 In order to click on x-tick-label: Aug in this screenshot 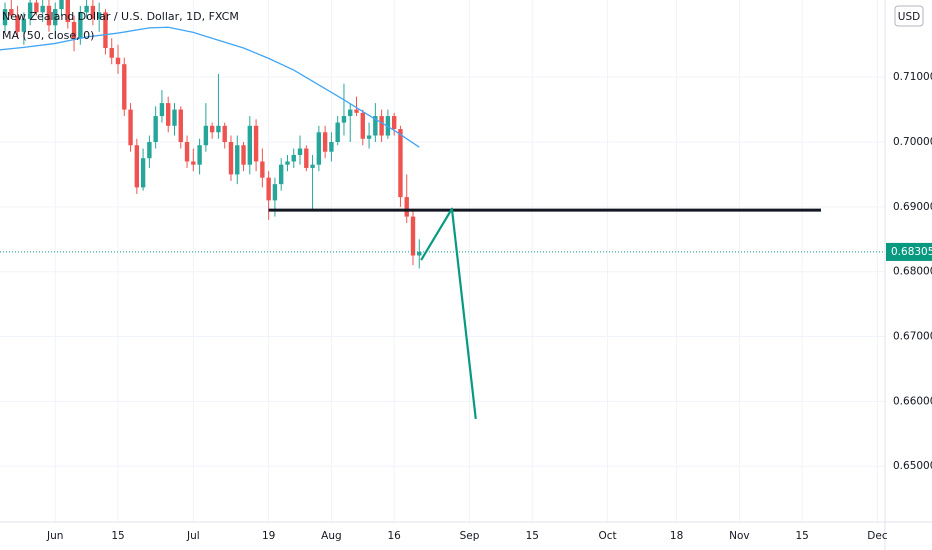, I will do `click(331, 536)`.